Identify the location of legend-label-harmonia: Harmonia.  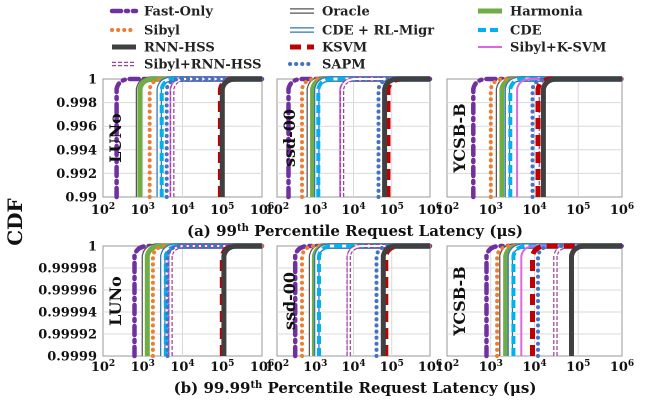
(546, 12).